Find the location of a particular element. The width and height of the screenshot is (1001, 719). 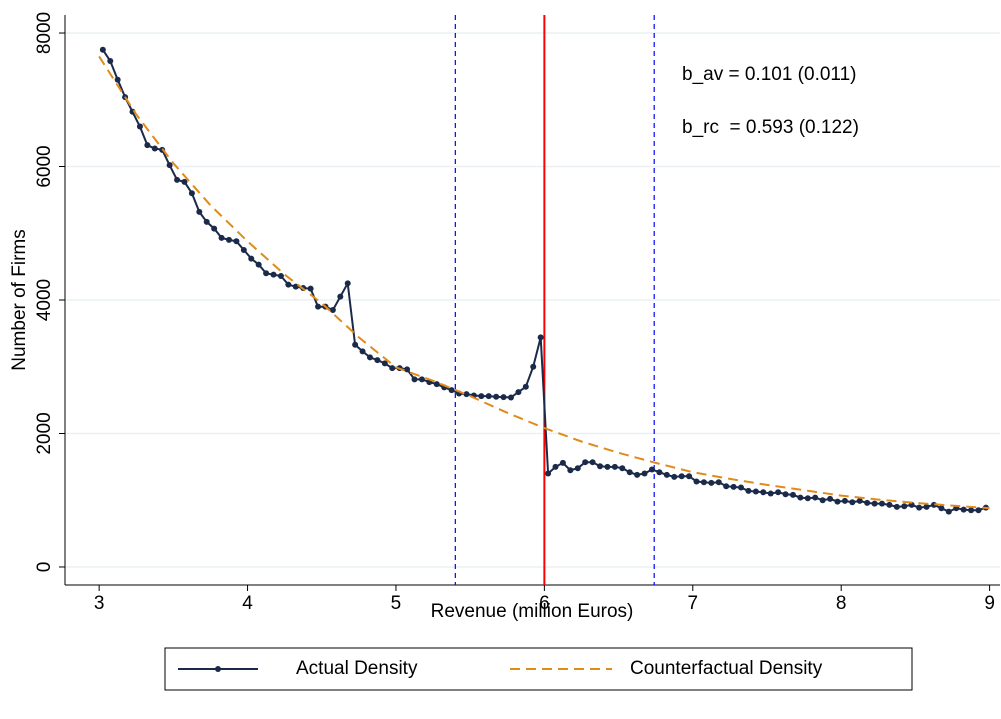

x-tick-label: 8 is located at coordinates (841, 603).